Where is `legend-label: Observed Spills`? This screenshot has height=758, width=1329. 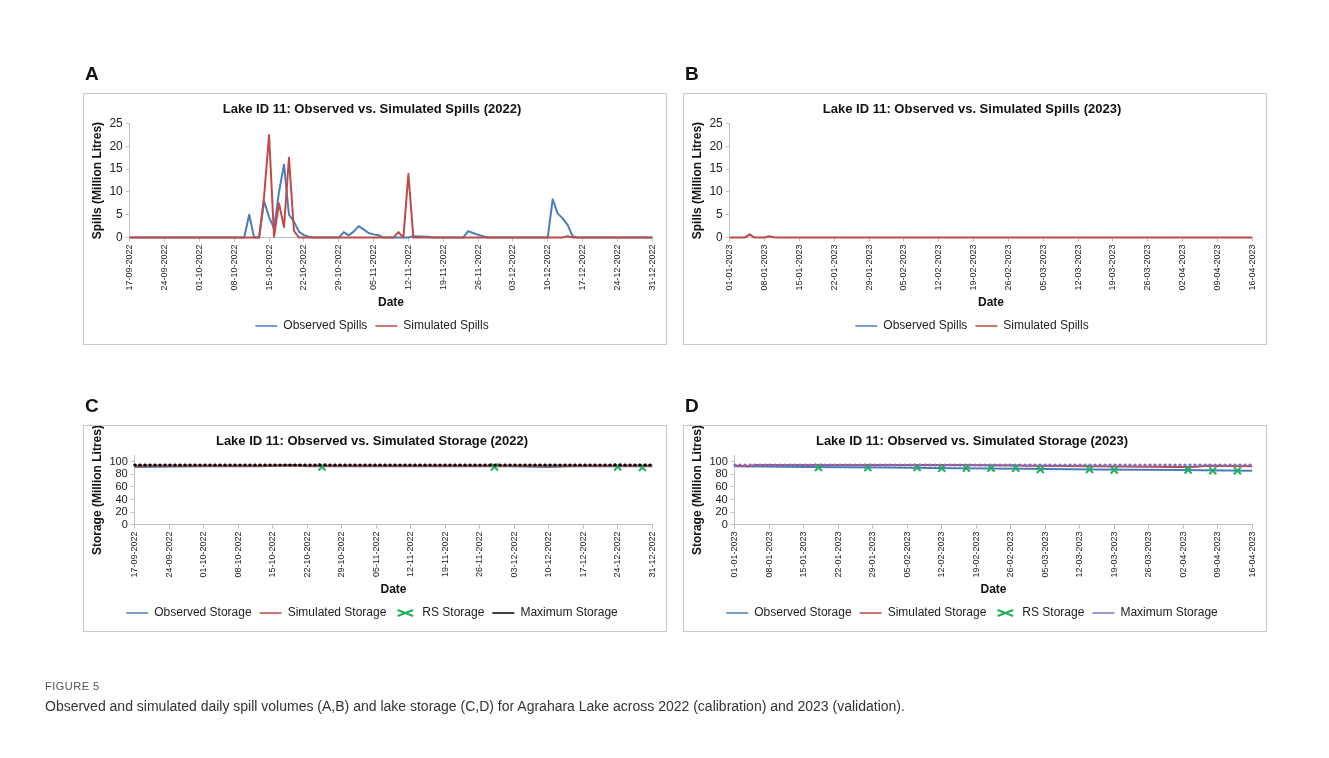
legend-label: Observed Spills is located at coordinates (325, 325).